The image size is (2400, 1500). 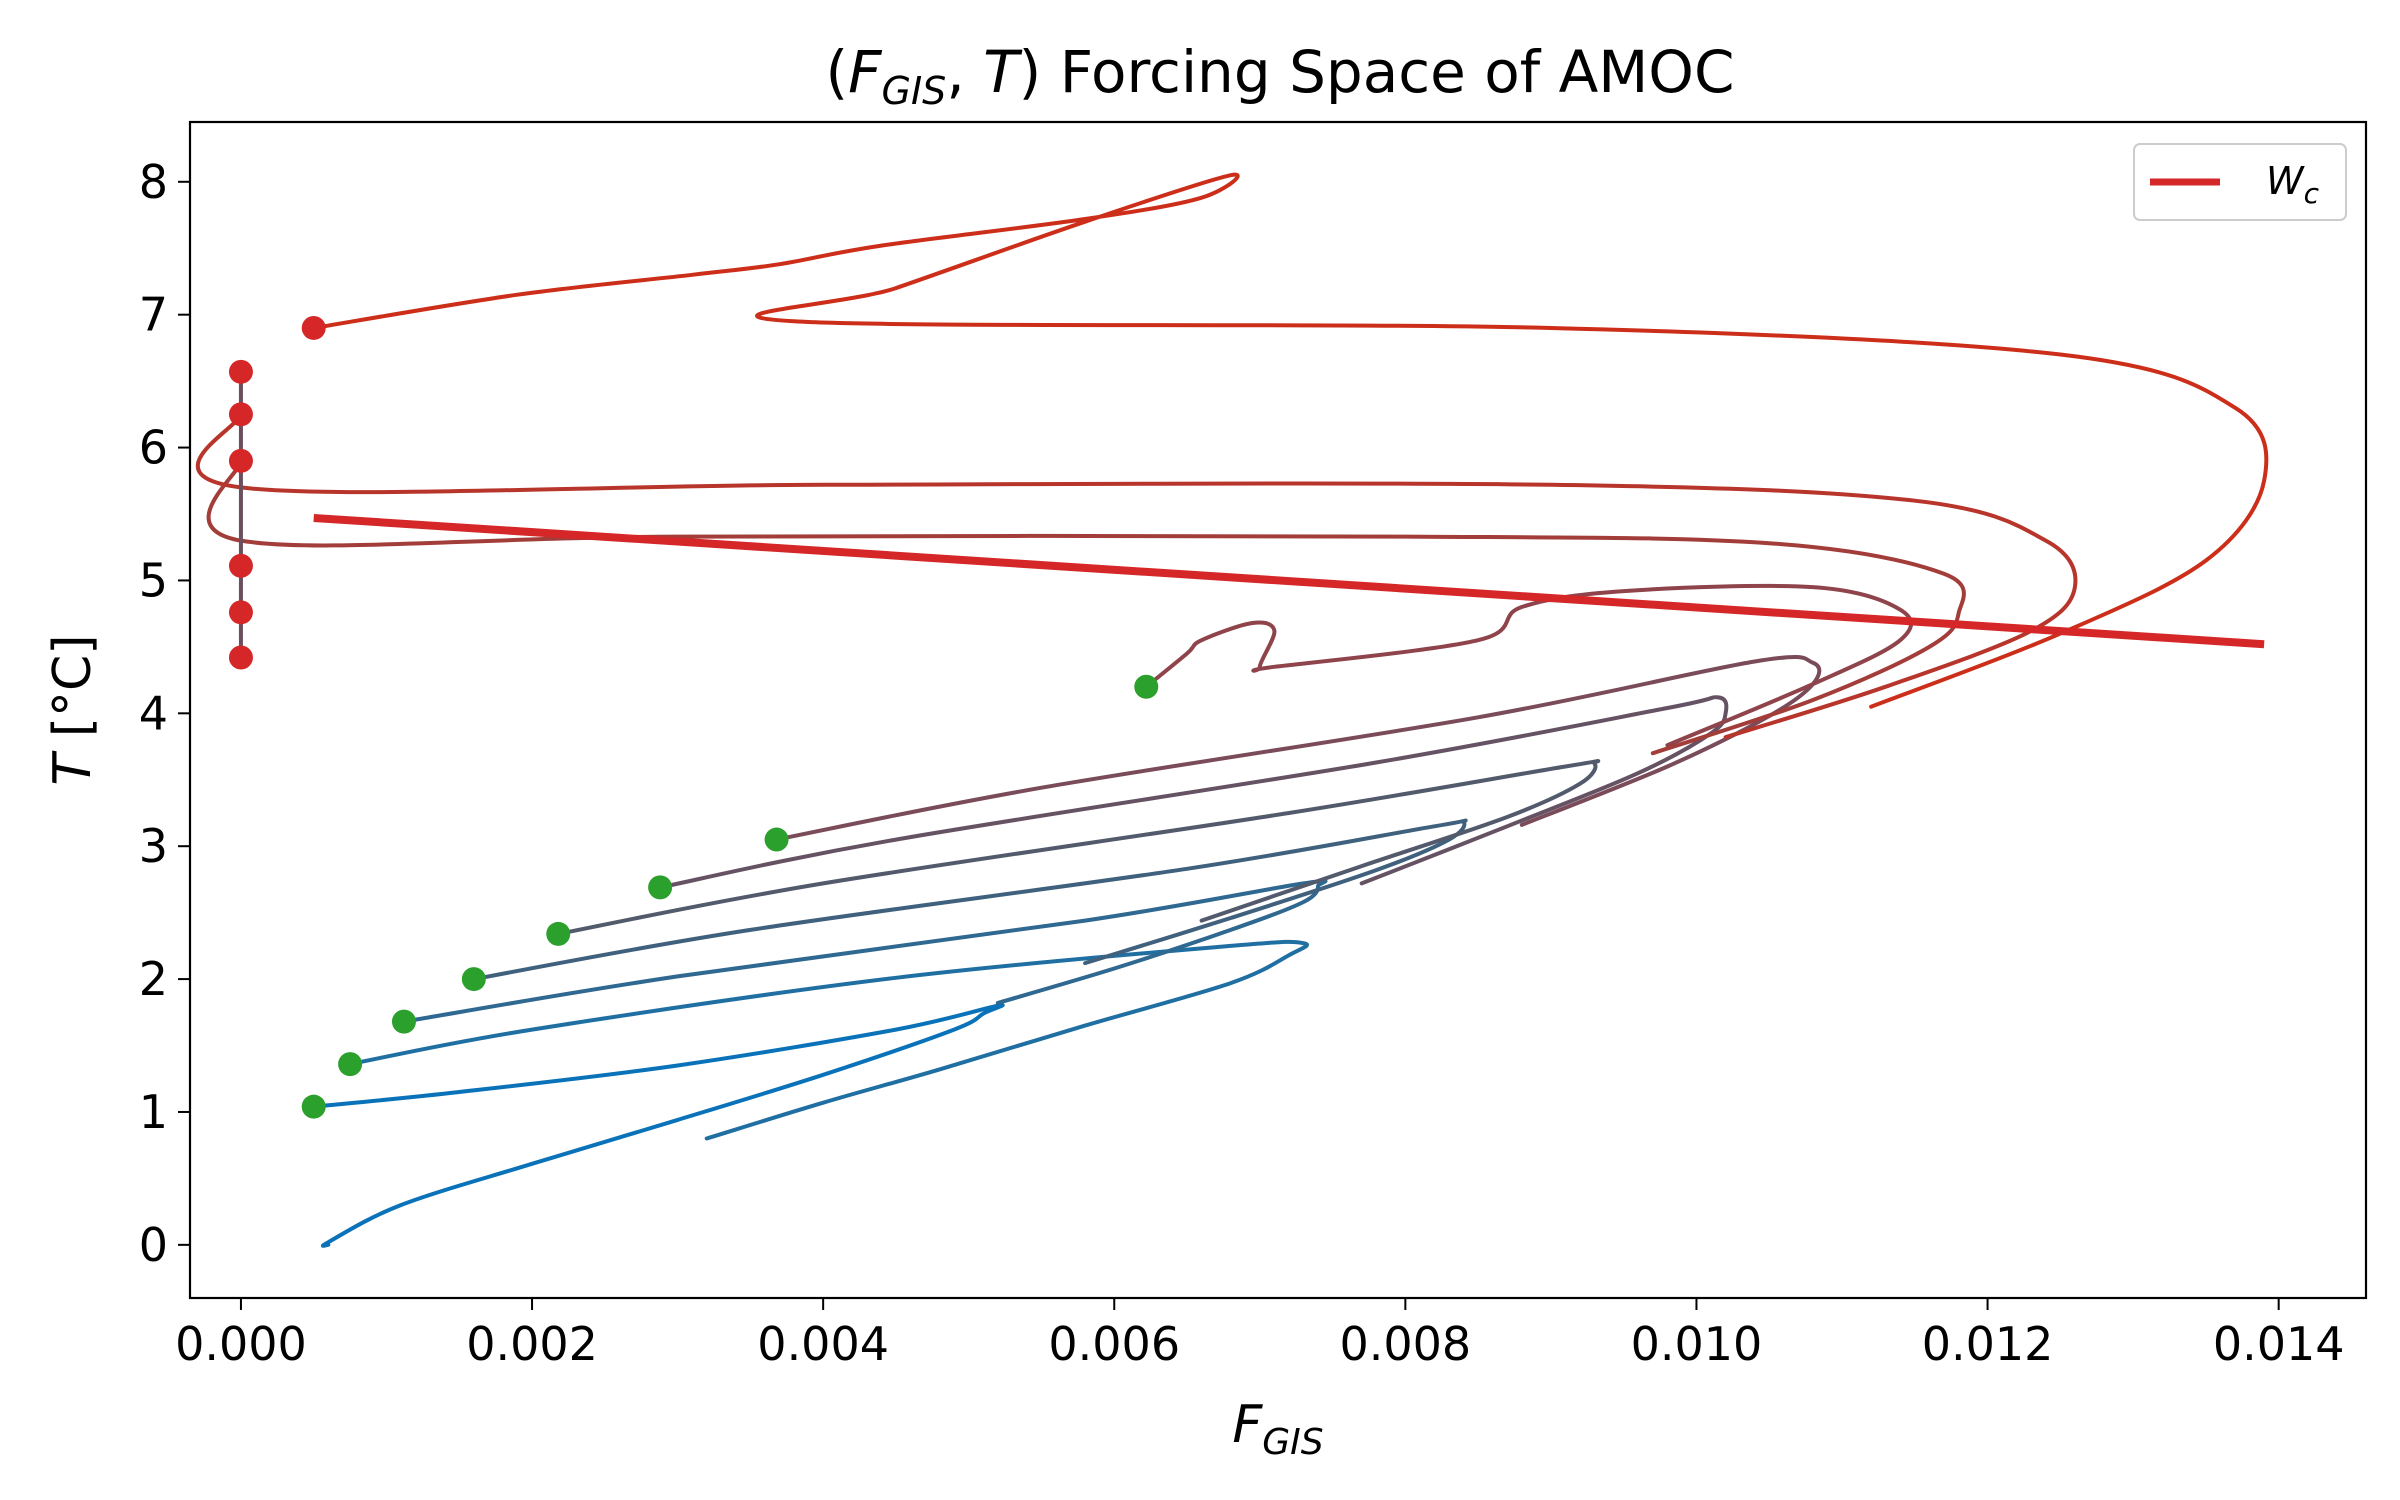 What do you see at coordinates (1280, 75) in the screenshot?
I see `chart-title: (FGIS, T) Forcing Space of AMOC` at bounding box center [1280, 75].